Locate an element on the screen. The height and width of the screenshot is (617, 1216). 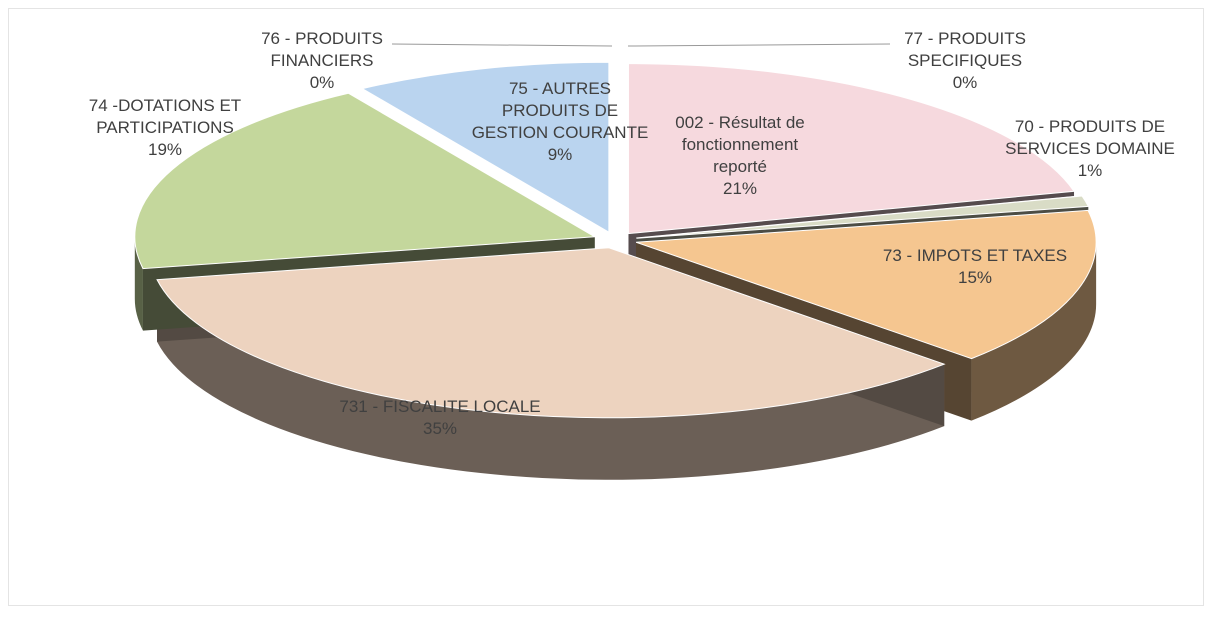
slice-name: 74 -DOTATIONS ET PARTICIPATIONS is located at coordinates (165, 116).